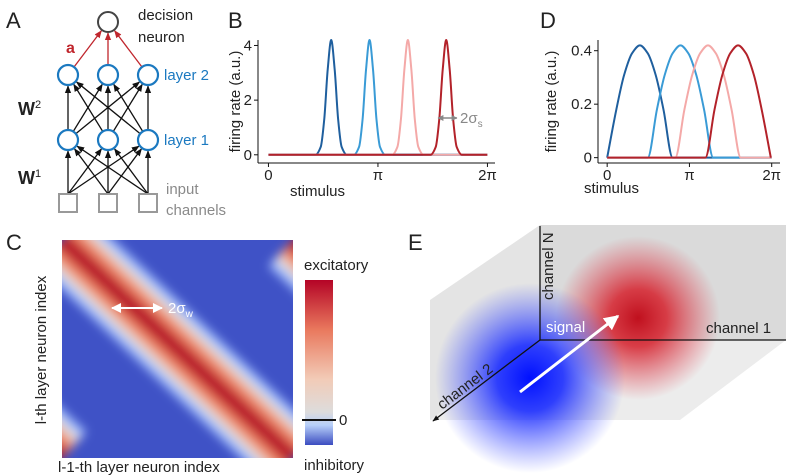  Describe the element at coordinates (181, 310) in the screenshot. I see `width-label: 2σw` at that location.